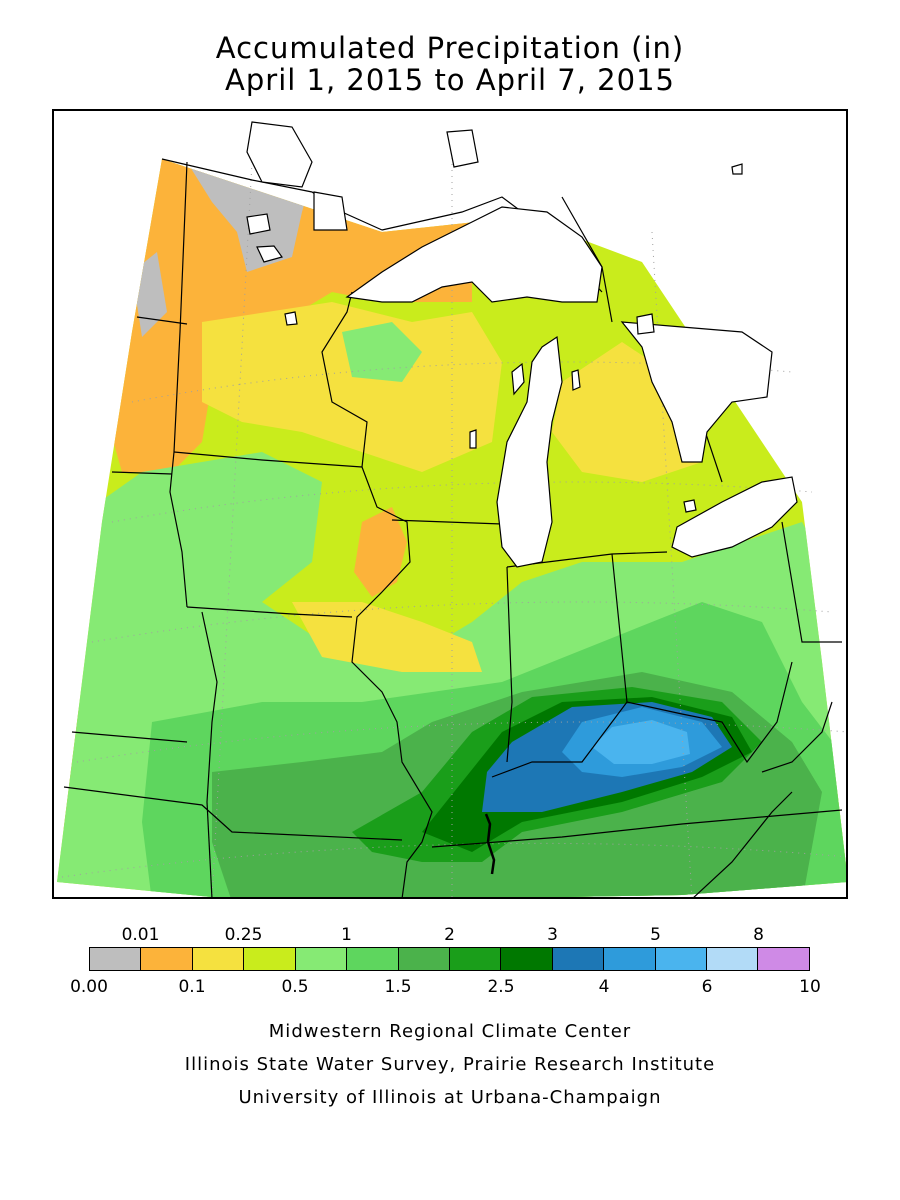 The image size is (900, 1200). I want to click on border-ohio-east, so click(811, 582).